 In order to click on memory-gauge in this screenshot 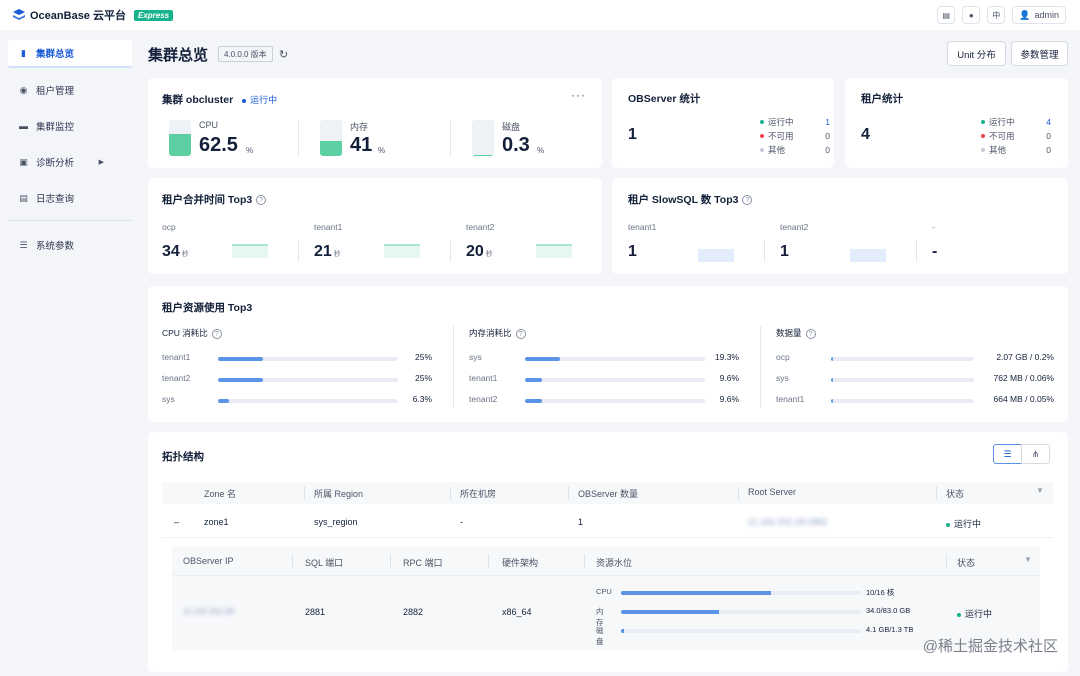, I will do `click(331, 138)`.